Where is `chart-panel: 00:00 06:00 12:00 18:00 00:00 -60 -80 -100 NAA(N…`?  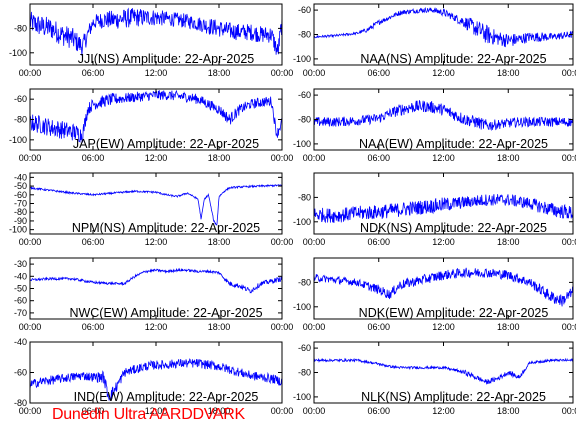
chart-panel: 00:00 06:00 12:00 18:00 00:00 -60 -80 -100 NAA(N… is located at coordinates (434, 40).